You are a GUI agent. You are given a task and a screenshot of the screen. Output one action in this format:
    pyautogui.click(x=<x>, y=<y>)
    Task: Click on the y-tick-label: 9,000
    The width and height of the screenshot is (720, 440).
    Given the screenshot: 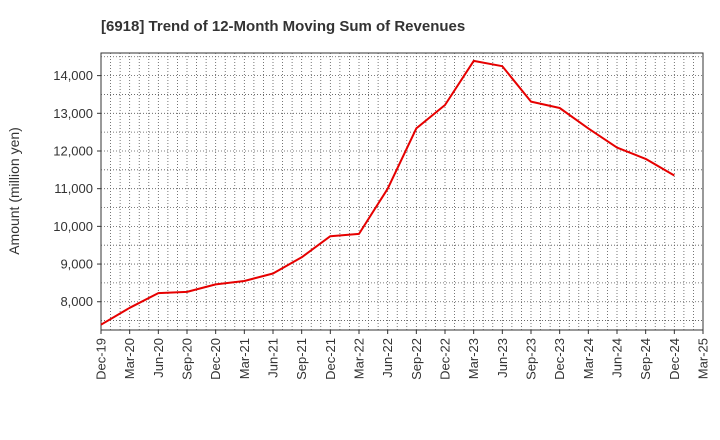 What is the action you would take?
    pyautogui.click(x=76, y=264)
    